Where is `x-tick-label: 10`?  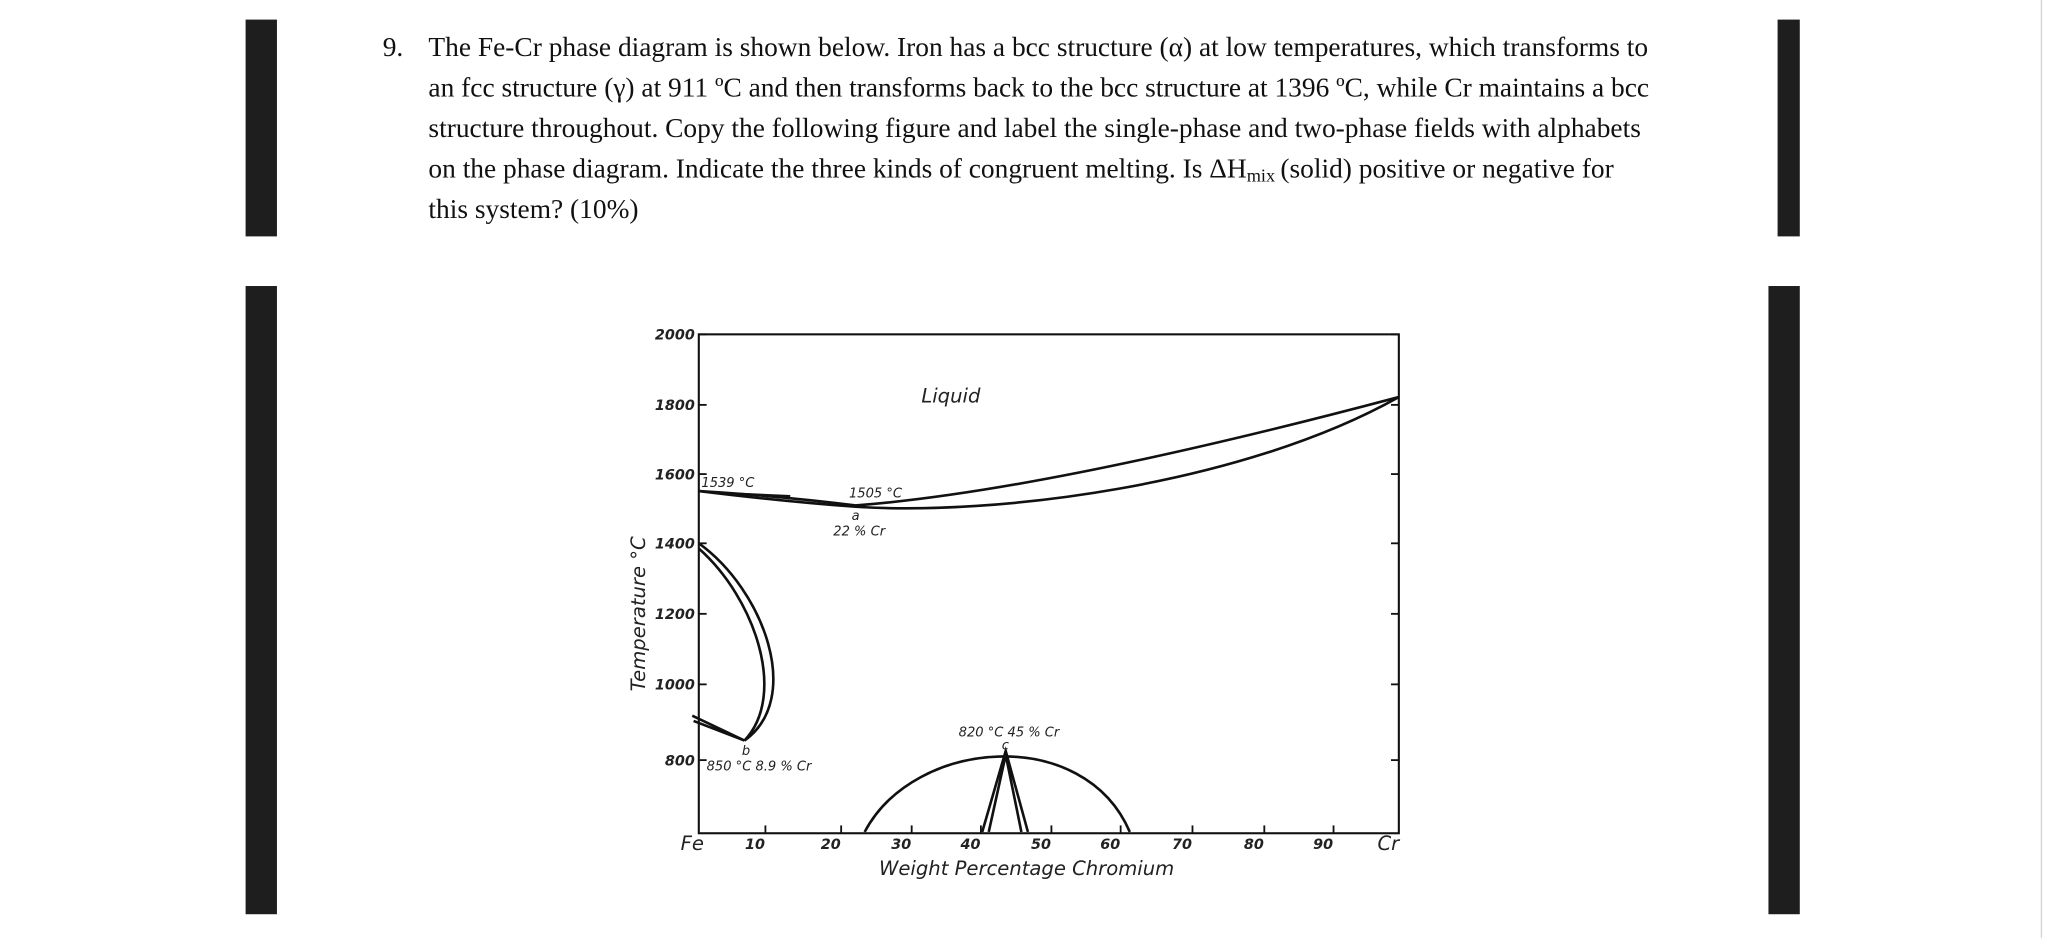
x-tick-label: 10 is located at coordinates (755, 845).